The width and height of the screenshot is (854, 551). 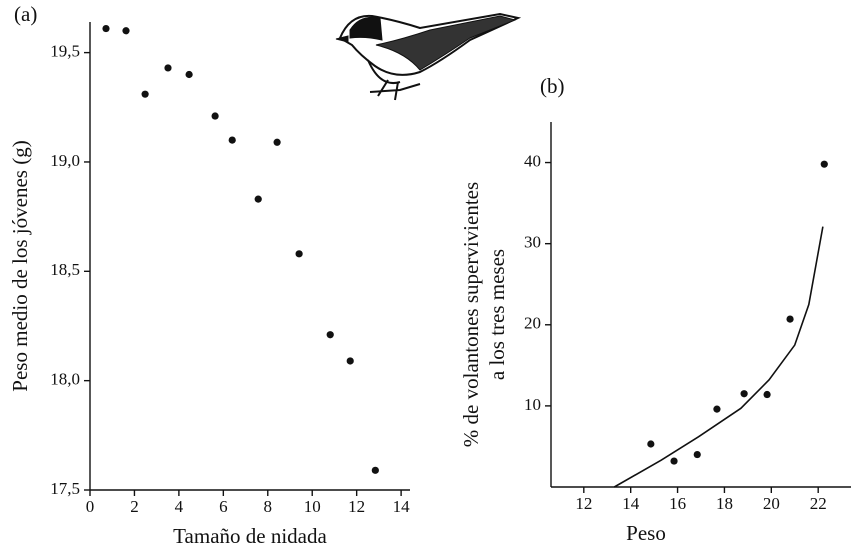 I want to click on x-tick-label: 22, so click(x=818, y=503).